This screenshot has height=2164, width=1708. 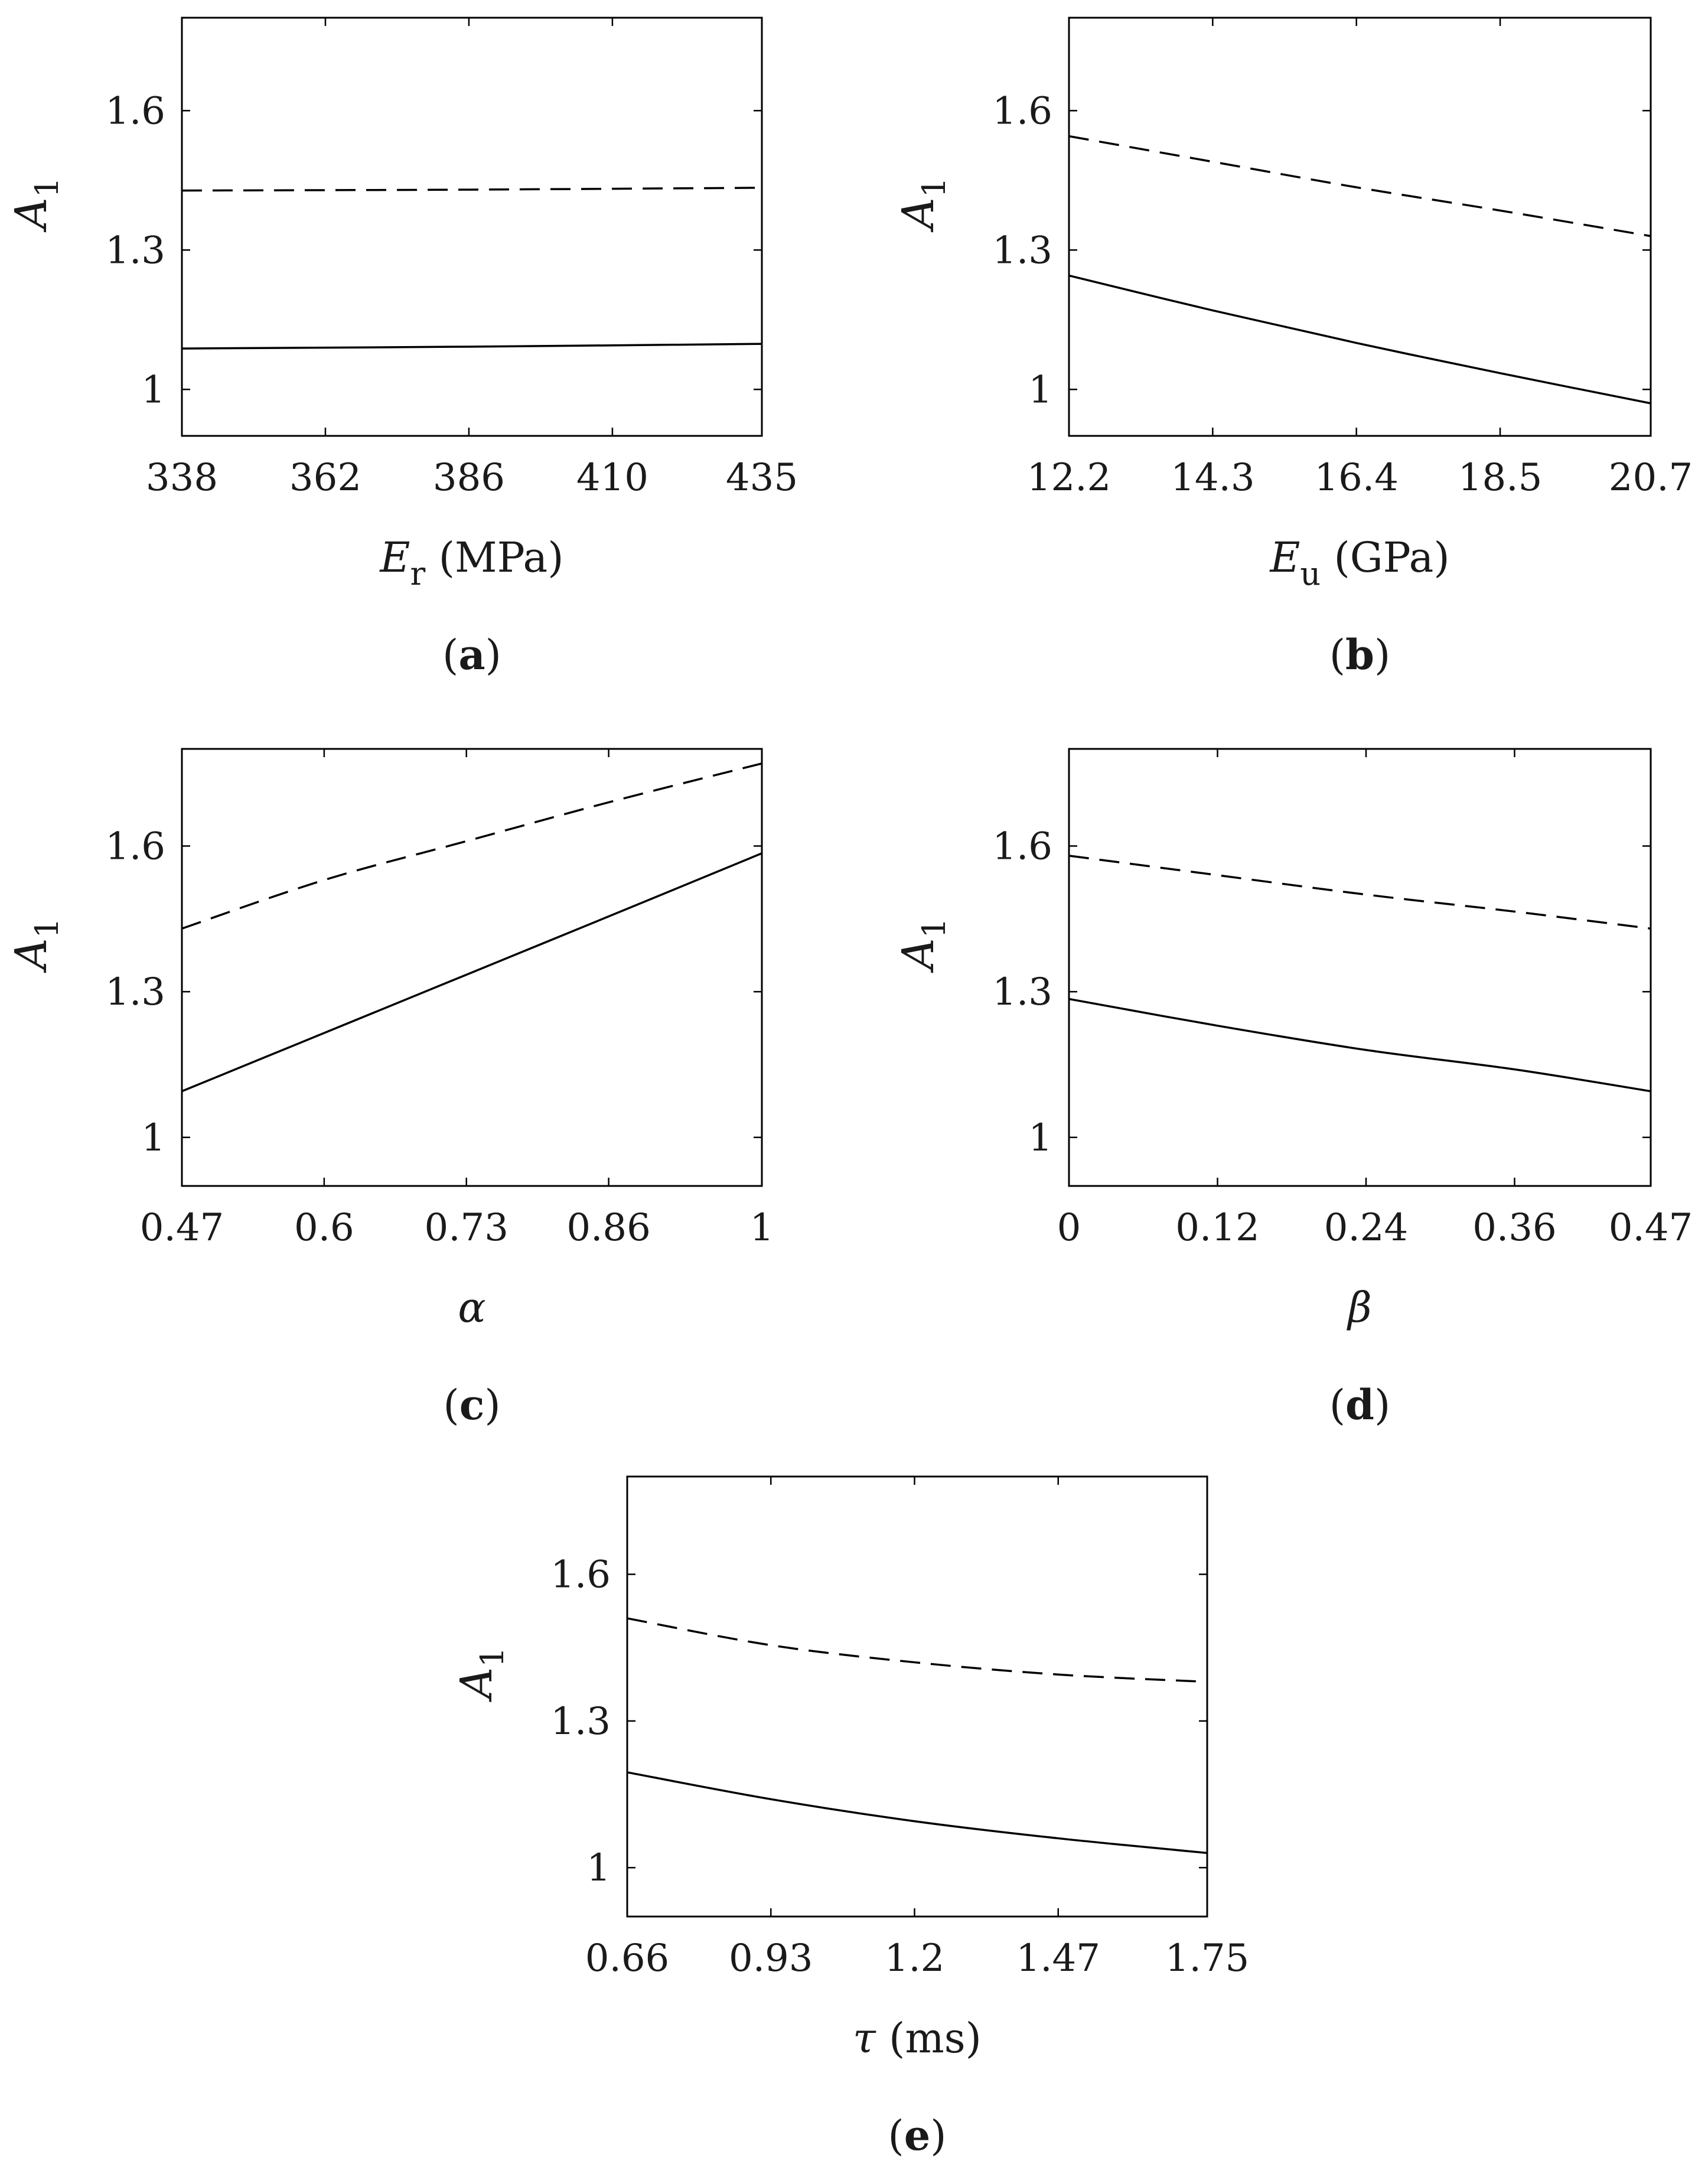 What do you see at coordinates (771, 1958) in the screenshot?
I see `x-tick-label: 0.93` at bounding box center [771, 1958].